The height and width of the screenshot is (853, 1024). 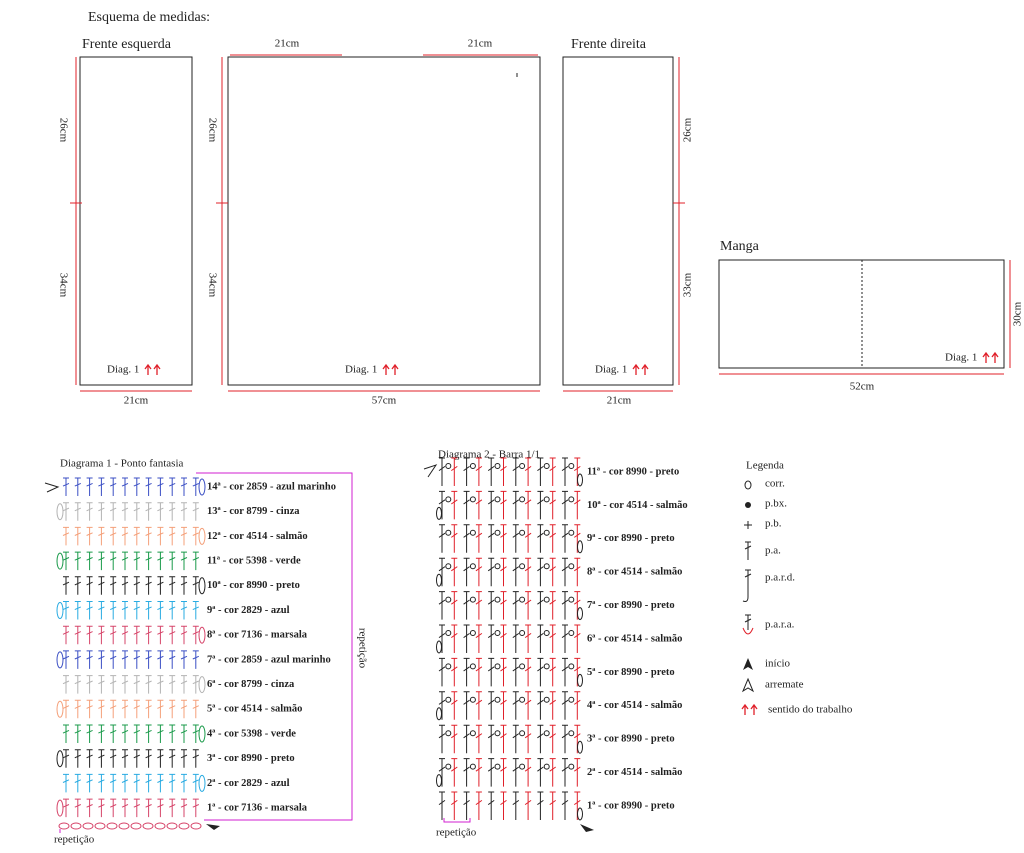 I want to click on measure-label: 21cm, so click(x=287, y=44).